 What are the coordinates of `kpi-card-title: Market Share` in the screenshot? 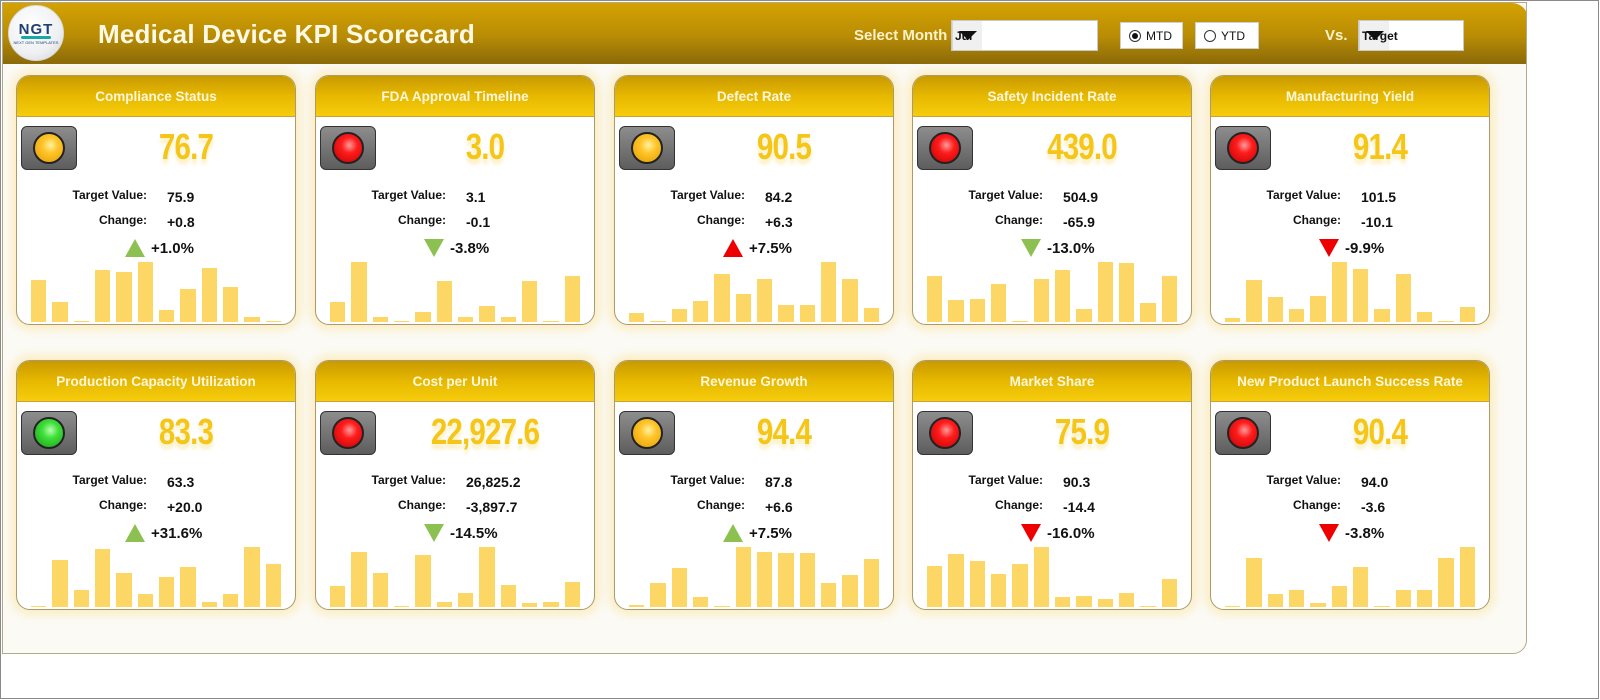 It's located at (1052, 381).